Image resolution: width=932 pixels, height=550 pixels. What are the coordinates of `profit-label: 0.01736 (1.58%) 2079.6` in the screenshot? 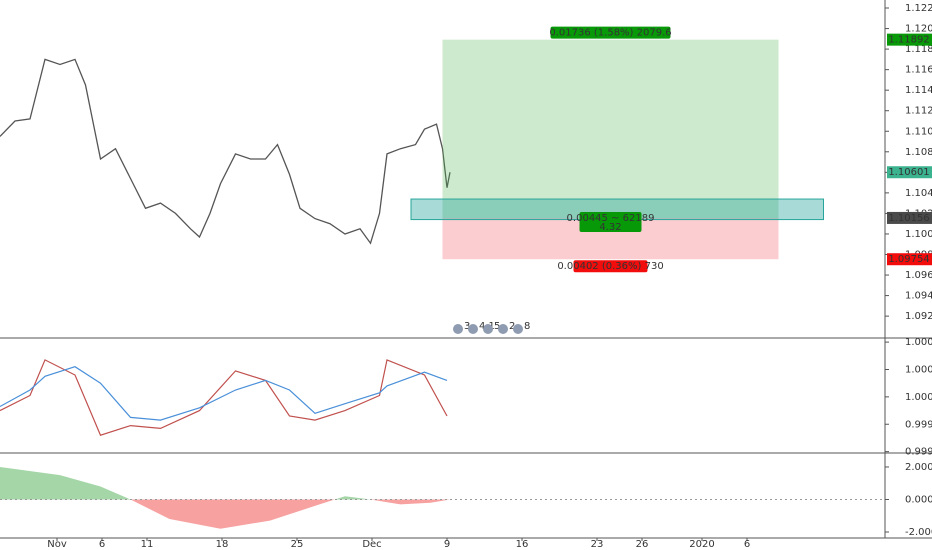 It's located at (610, 33).